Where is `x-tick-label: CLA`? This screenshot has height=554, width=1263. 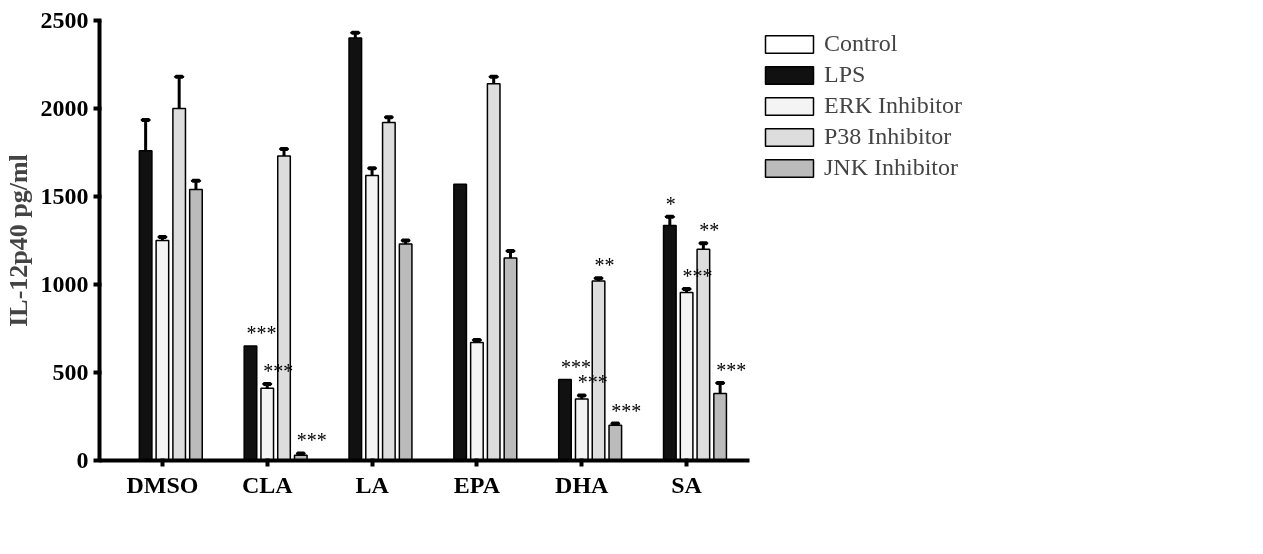 x-tick-label: CLA is located at coordinates (267, 484).